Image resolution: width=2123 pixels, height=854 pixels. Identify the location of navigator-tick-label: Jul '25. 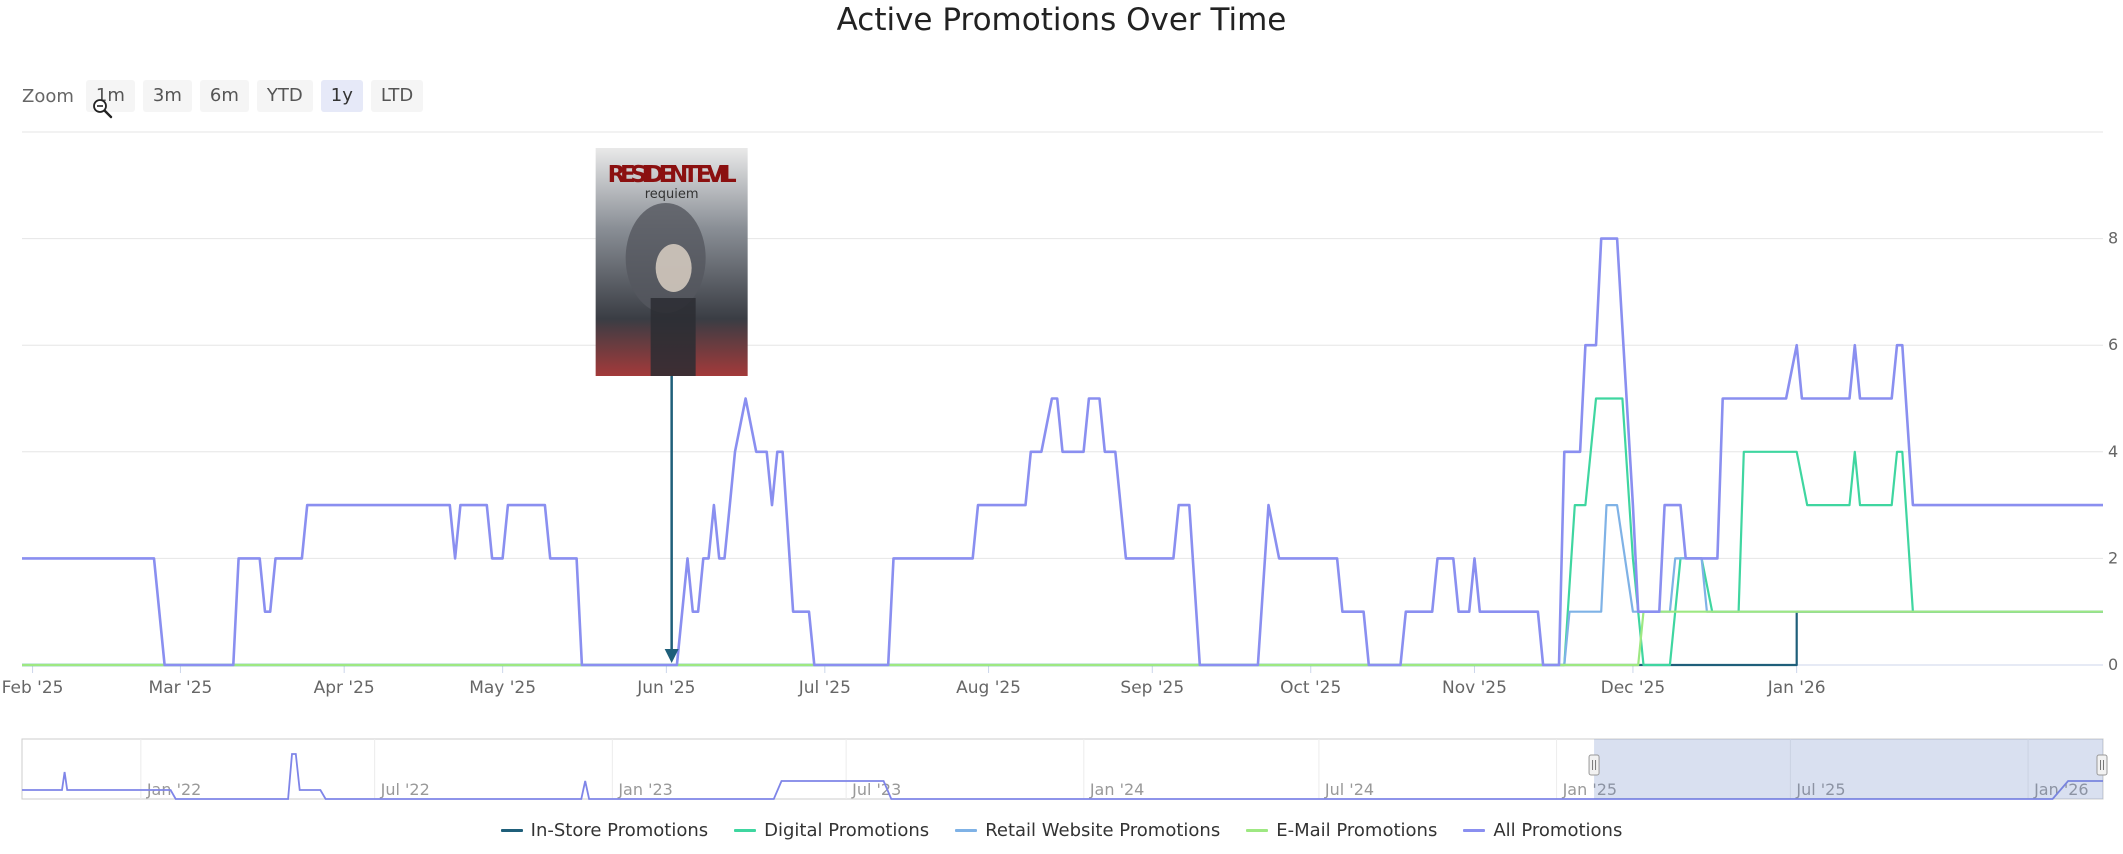
(1820, 789).